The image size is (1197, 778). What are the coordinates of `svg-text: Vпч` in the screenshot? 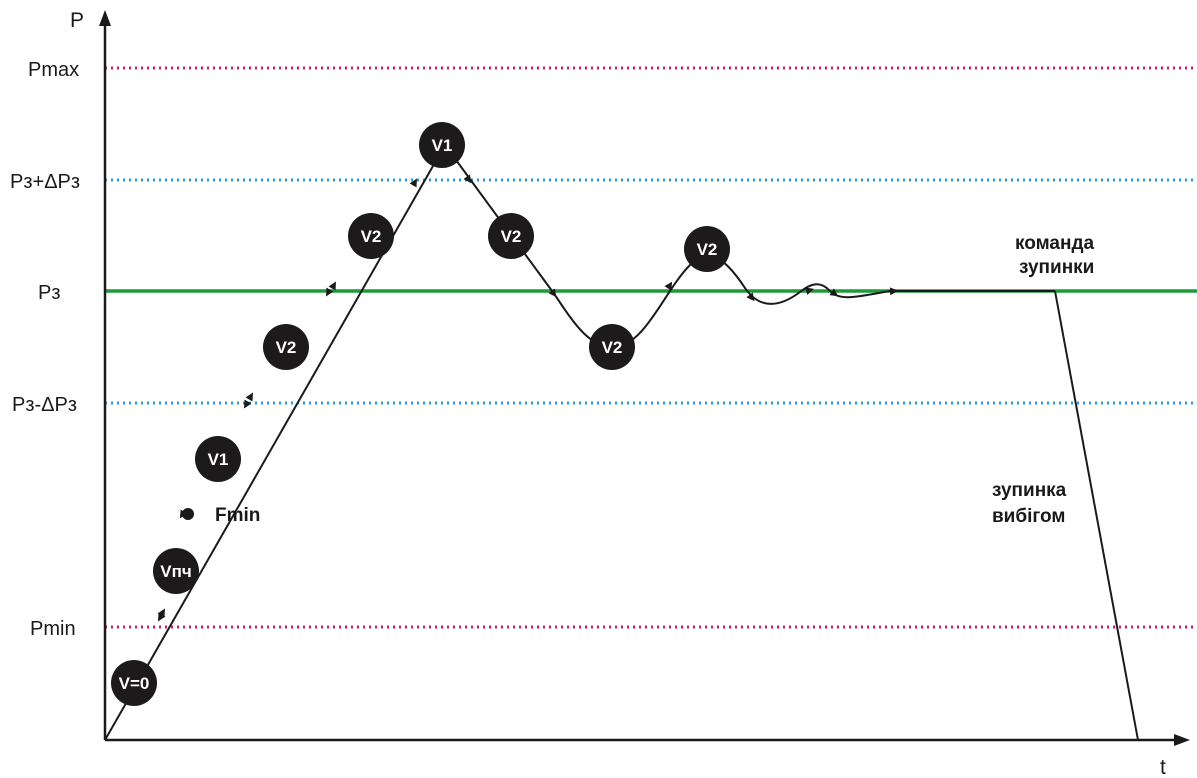 It's located at (175, 571).